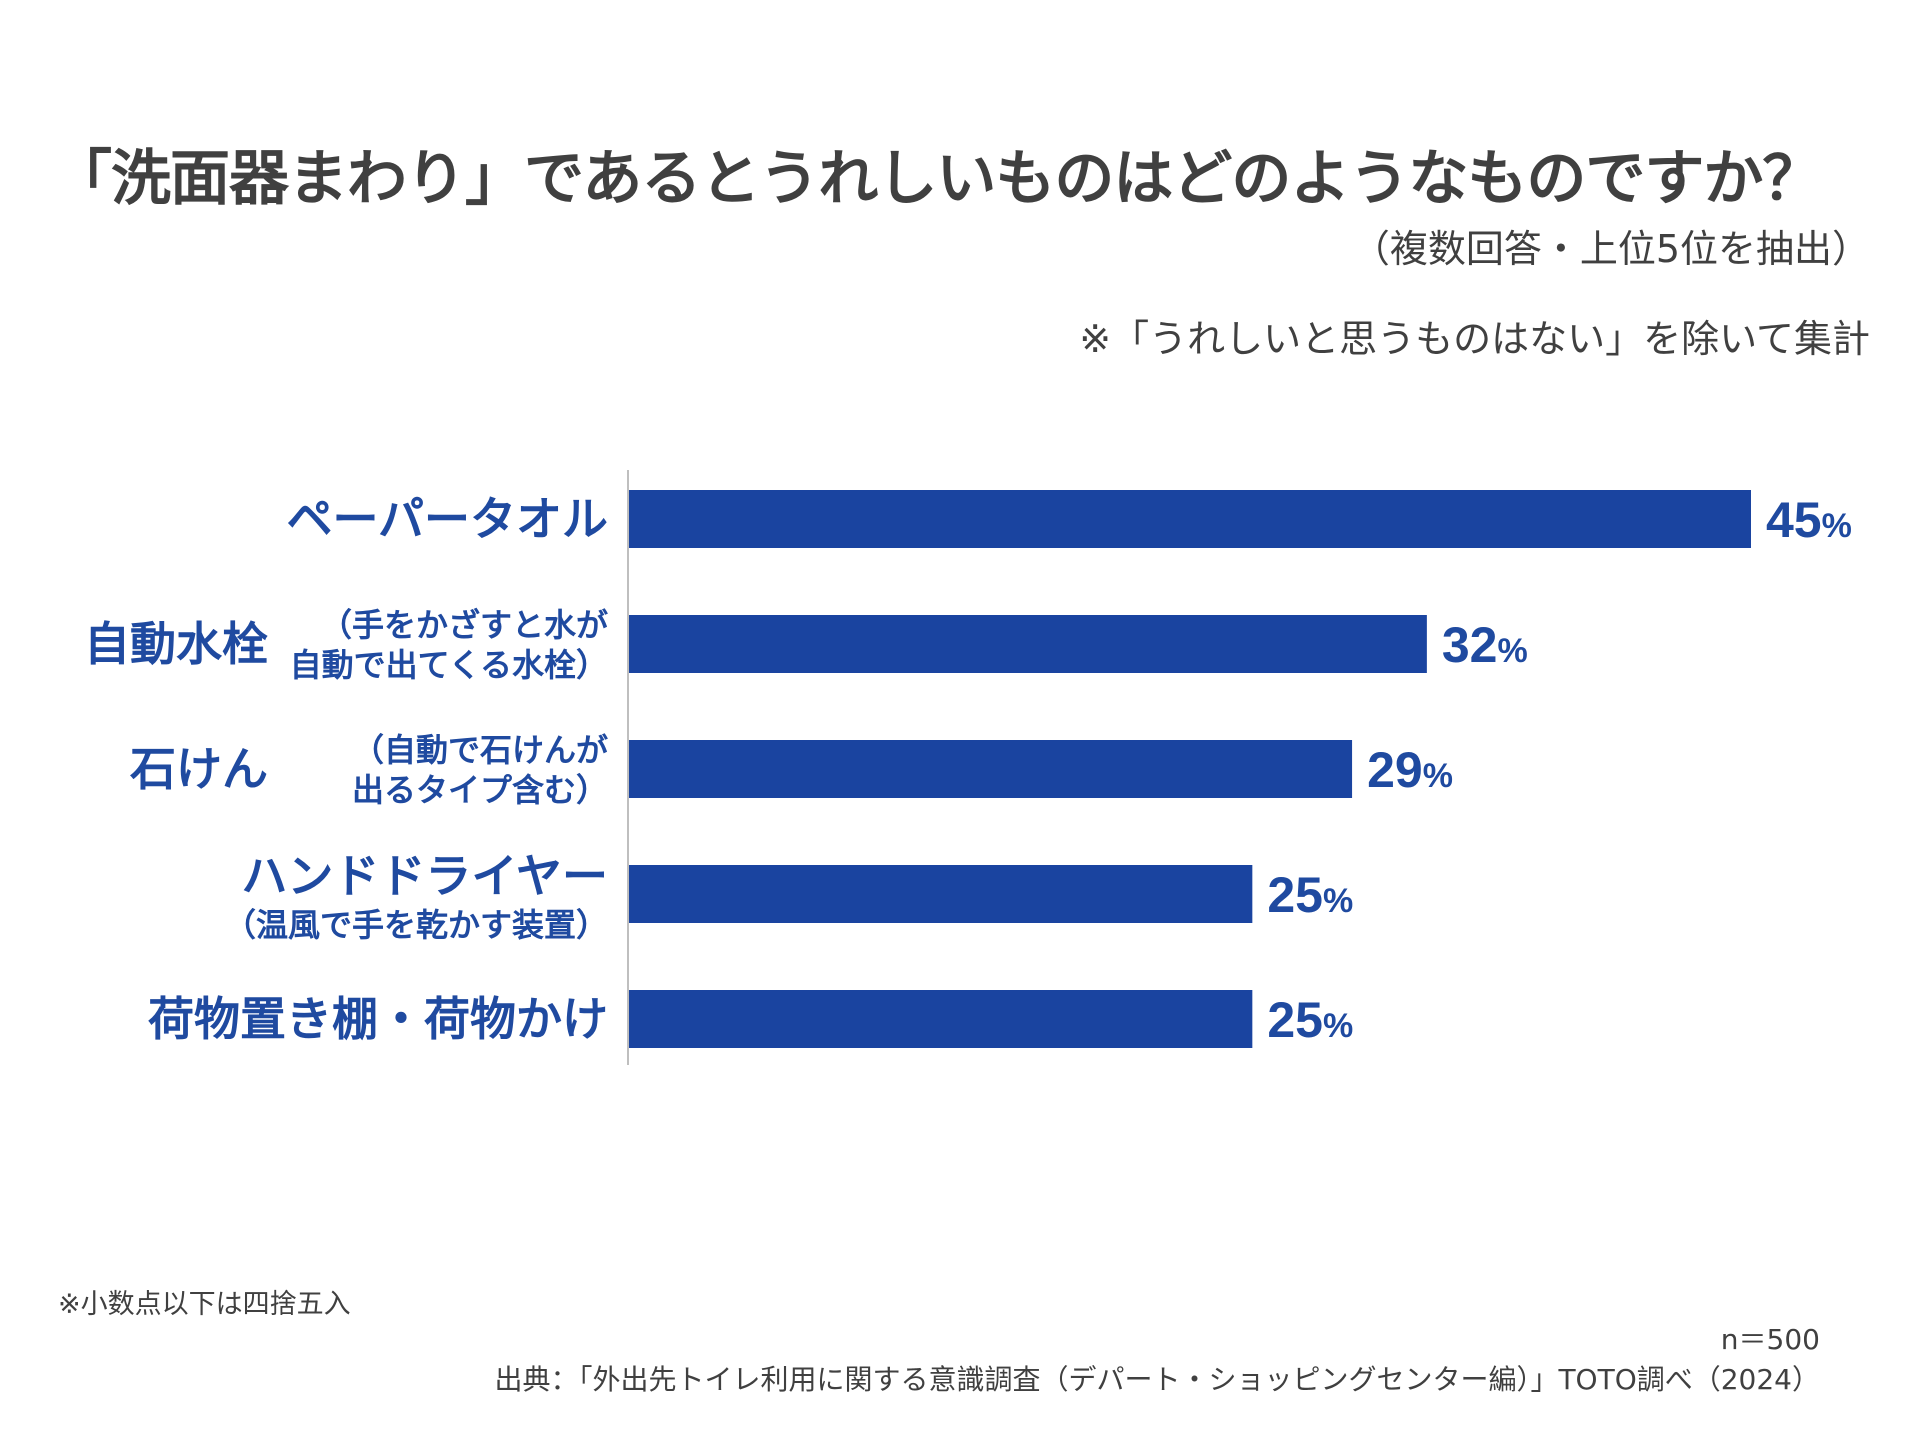 The width and height of the screenshot is (1920, 1440). What do you see at coordinates (416, 925) in the screenshot?
I see `category-sublabel-3: （温風で手を乾かす装置）` at bounding box center [416, 925].